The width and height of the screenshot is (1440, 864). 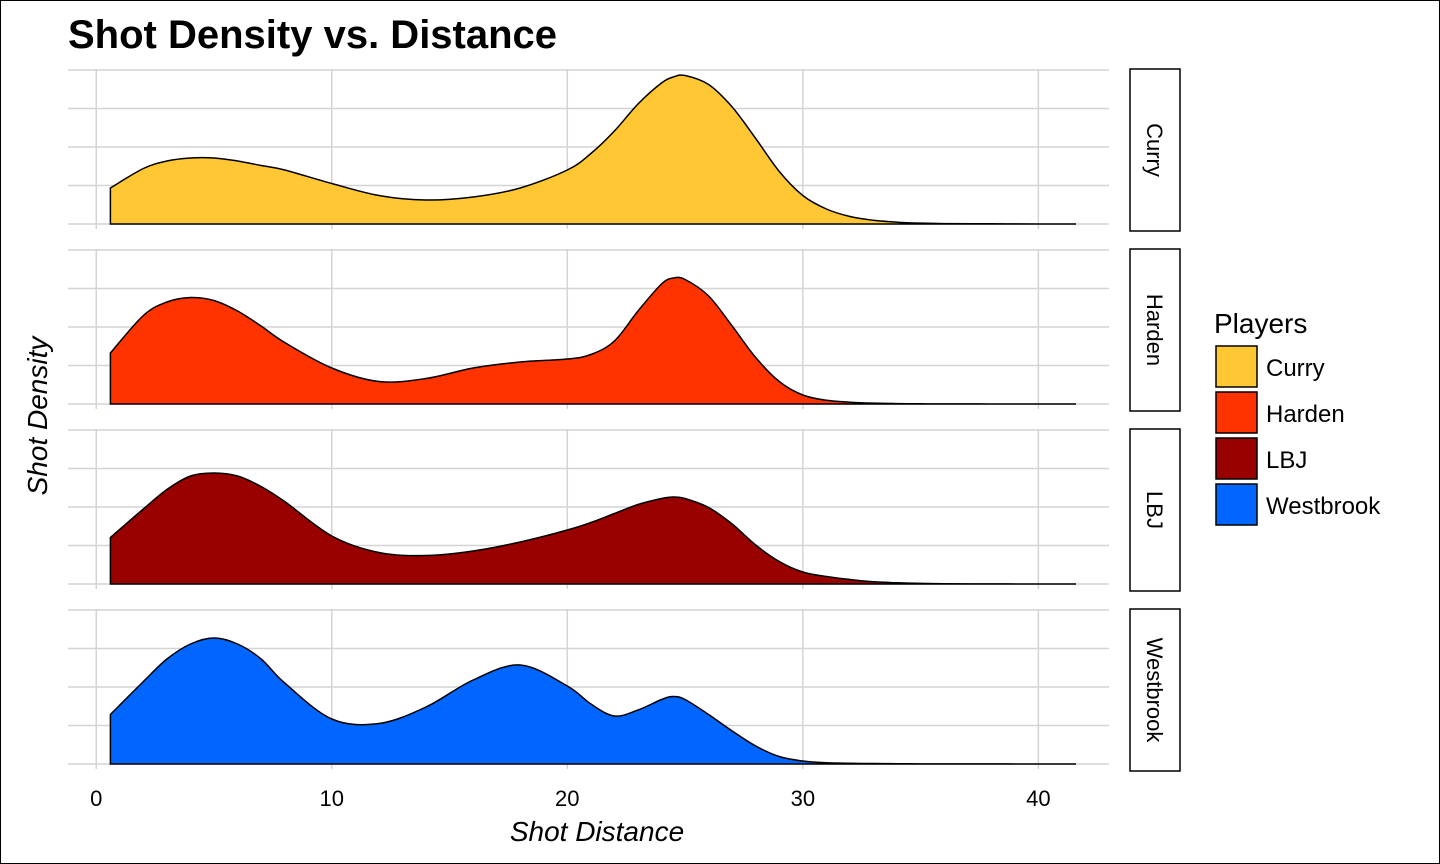 I want to click on y-axis-title: Shot Density, so click(x=37, y=415).